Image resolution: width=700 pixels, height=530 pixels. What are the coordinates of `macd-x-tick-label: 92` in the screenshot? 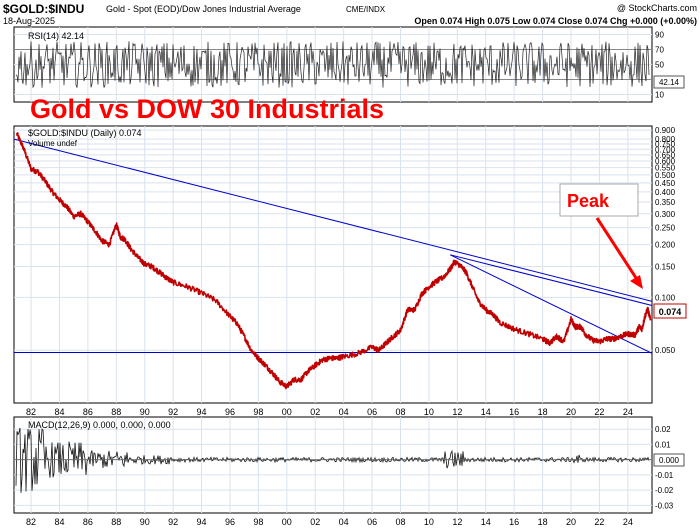 It's located at (173, 522).